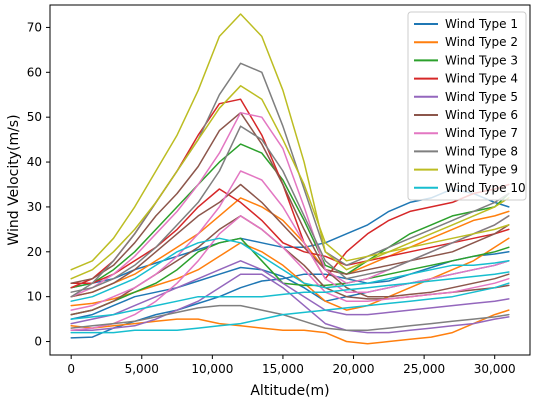  Describe the element at coordinates (354, 369) in the screenshot. I see `x-tick-label: 20,000` at that location.